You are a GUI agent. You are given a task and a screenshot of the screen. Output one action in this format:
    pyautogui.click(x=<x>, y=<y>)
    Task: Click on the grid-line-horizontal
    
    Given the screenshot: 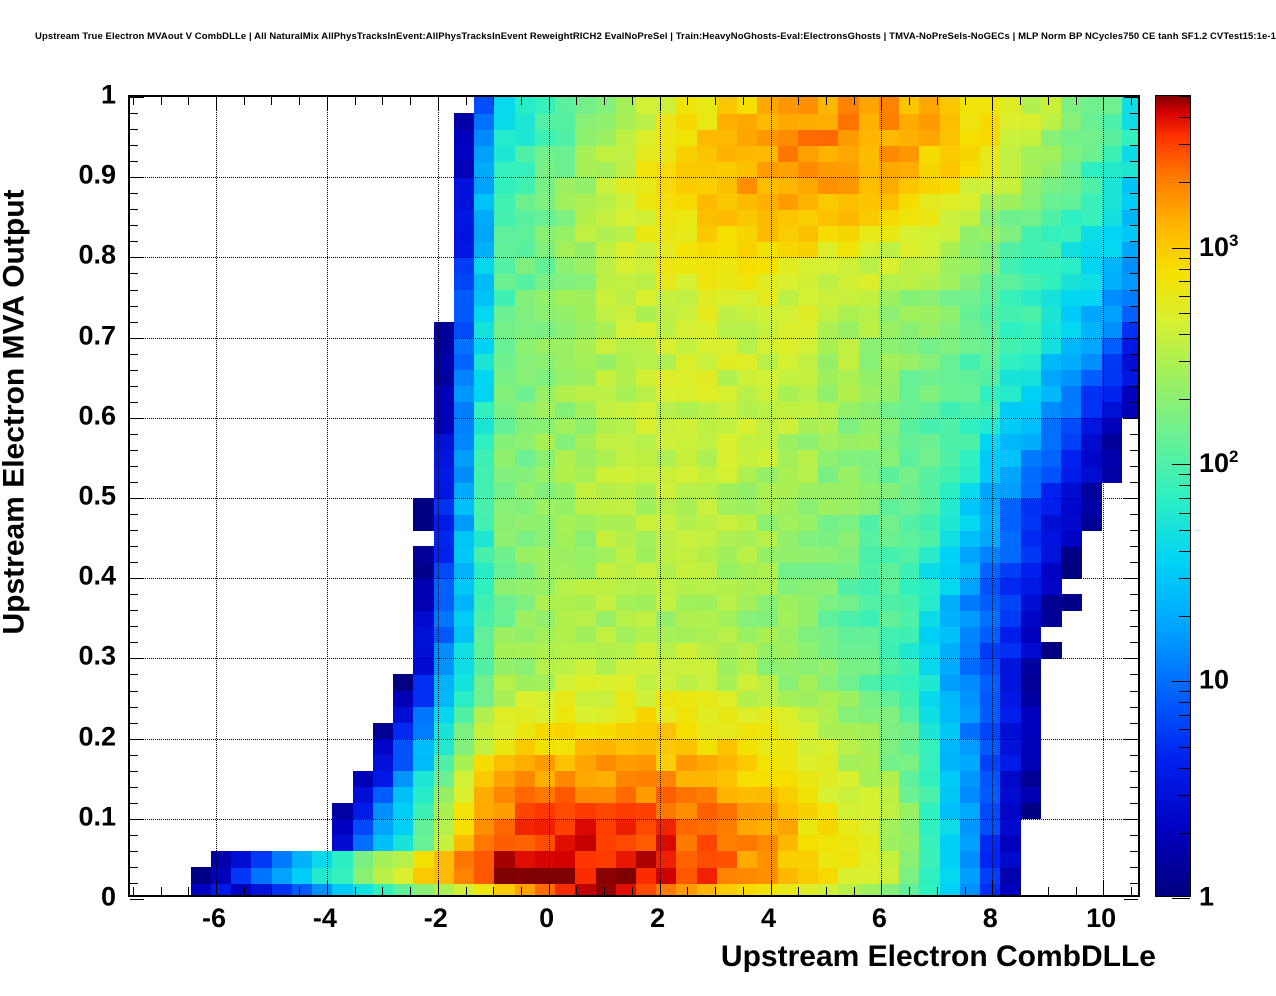 What is the action you would take?
    pyautogui.click(x=634, y=819)
    